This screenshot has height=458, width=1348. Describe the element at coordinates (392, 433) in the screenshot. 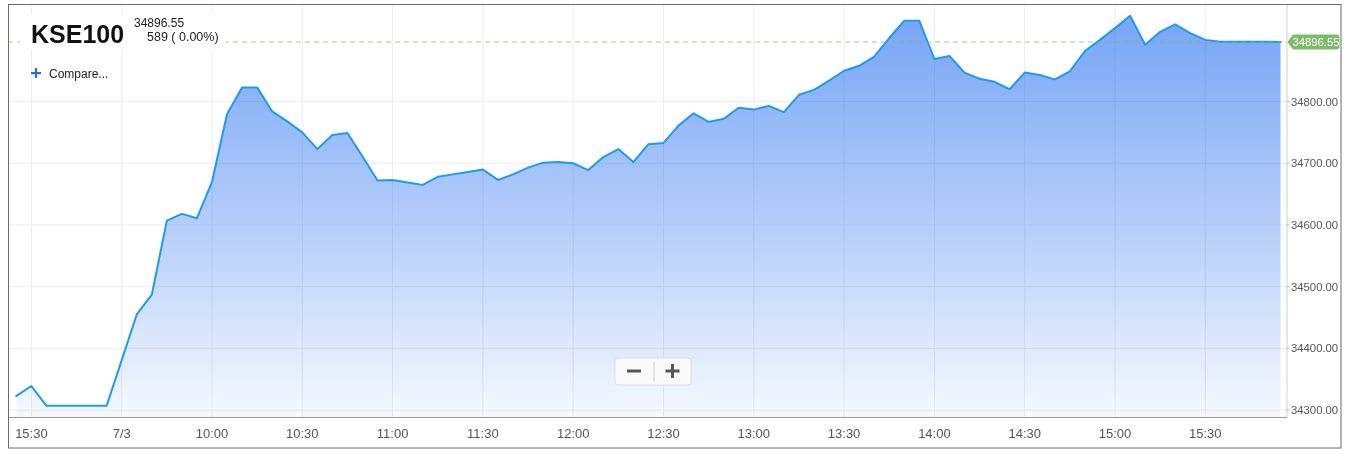

I see `x-tick-label: 11:00` at that location.